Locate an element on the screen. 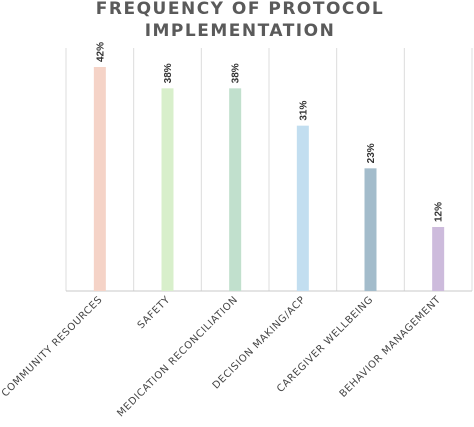 This screenshot has height=427, width=474. data-label: 42% is located at coordinates (100, 52).